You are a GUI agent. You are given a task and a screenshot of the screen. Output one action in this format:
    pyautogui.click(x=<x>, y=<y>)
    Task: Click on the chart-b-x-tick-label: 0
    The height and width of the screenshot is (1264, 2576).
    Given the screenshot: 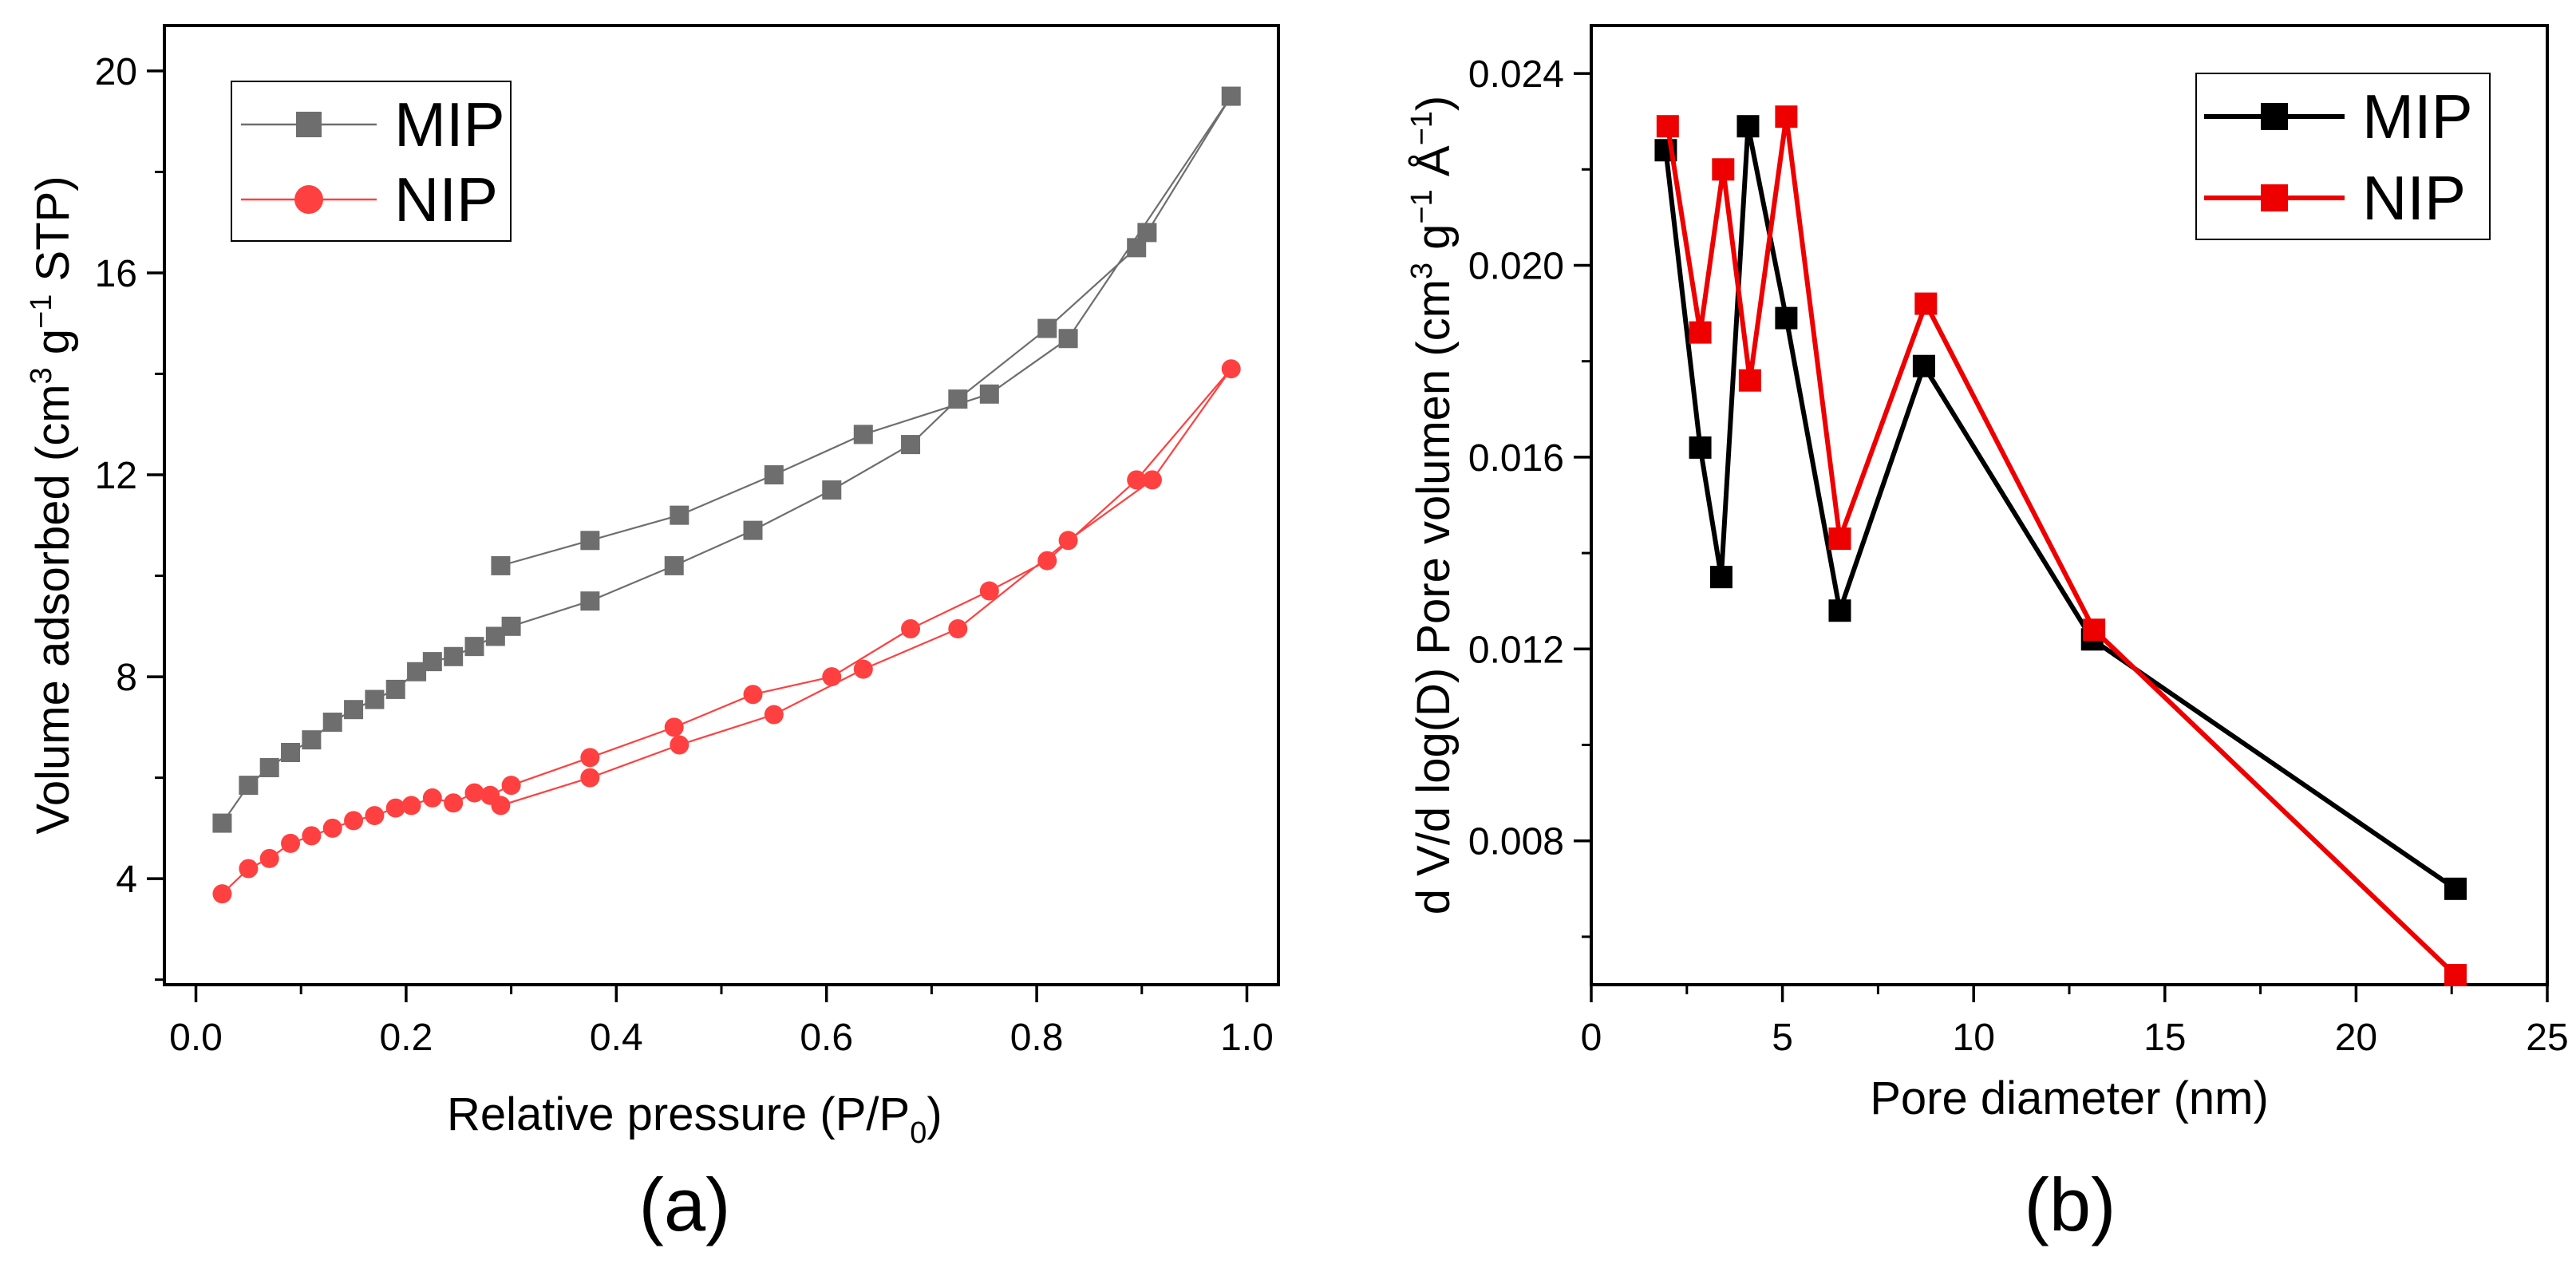 What is the action you would take?
    pyautogui.click(x=1591, y=1038)
    